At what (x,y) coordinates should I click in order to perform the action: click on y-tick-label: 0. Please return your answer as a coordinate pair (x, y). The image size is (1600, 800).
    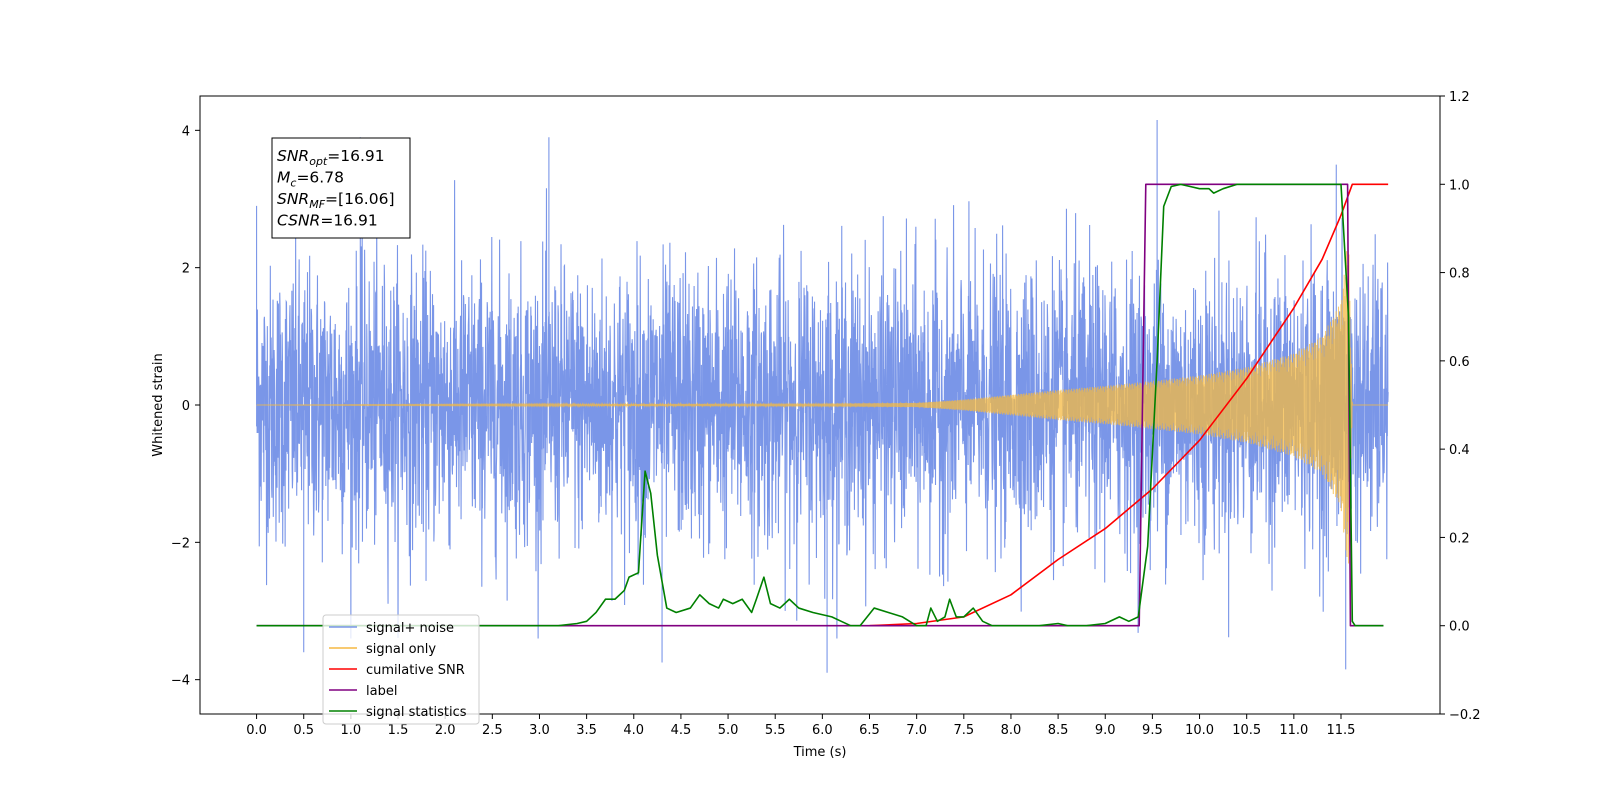
    Looking at the image, I should click on (186, 406).